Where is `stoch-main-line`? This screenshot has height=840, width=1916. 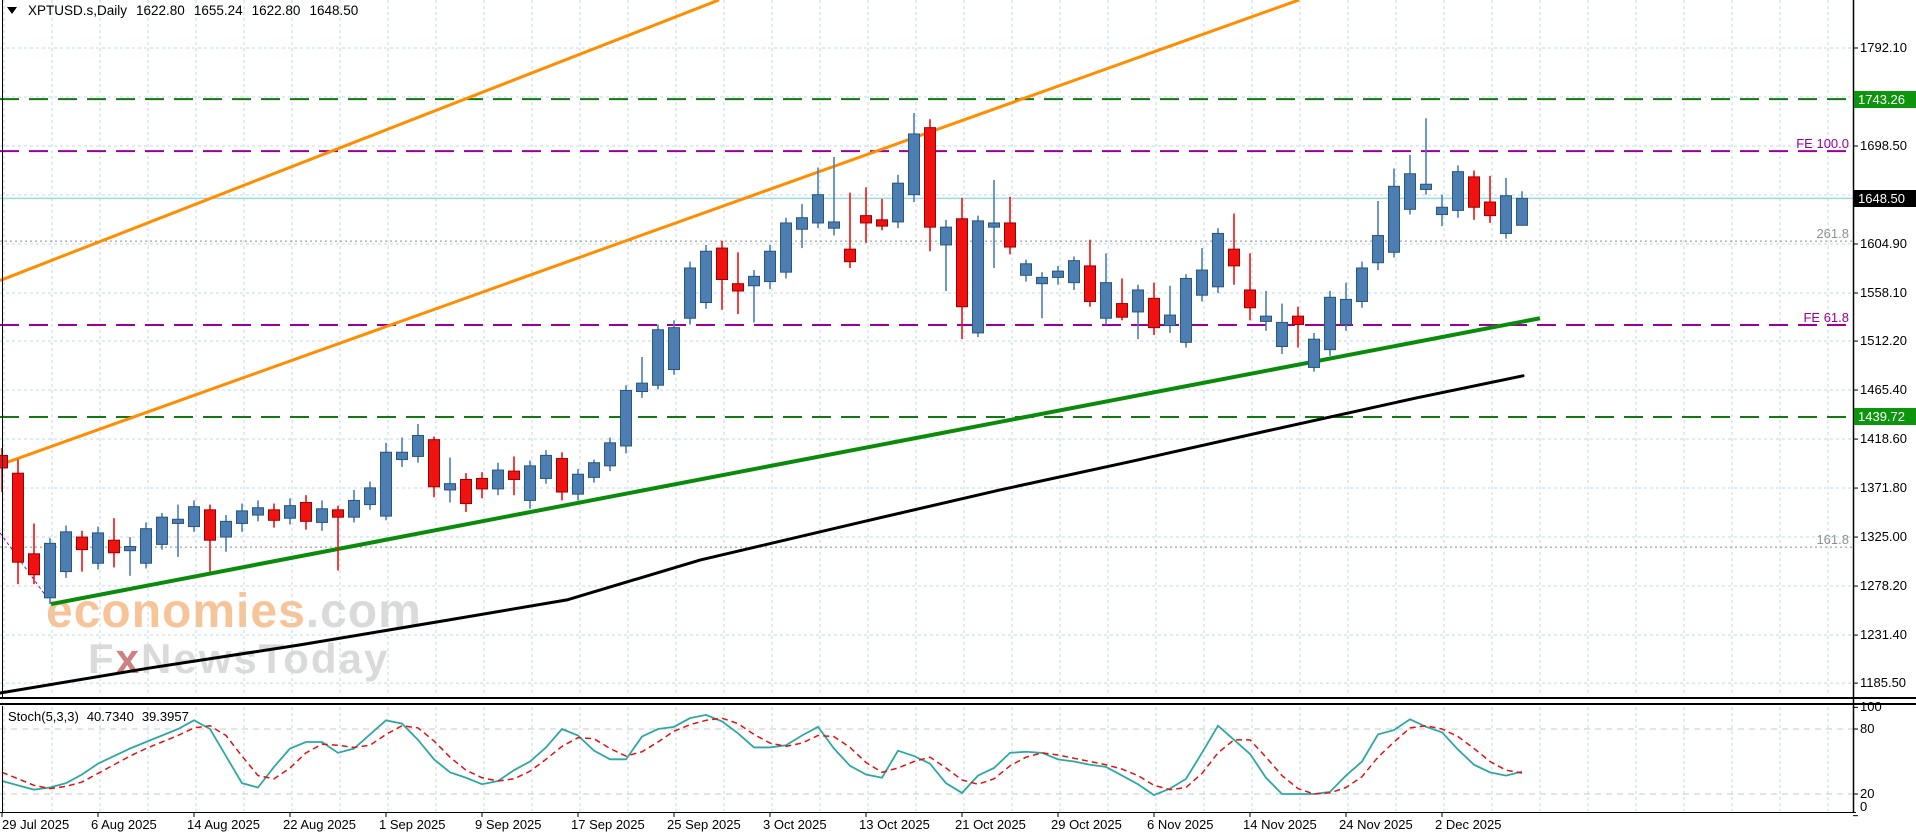
stoch-main-line is located at coordinates (762, 755).